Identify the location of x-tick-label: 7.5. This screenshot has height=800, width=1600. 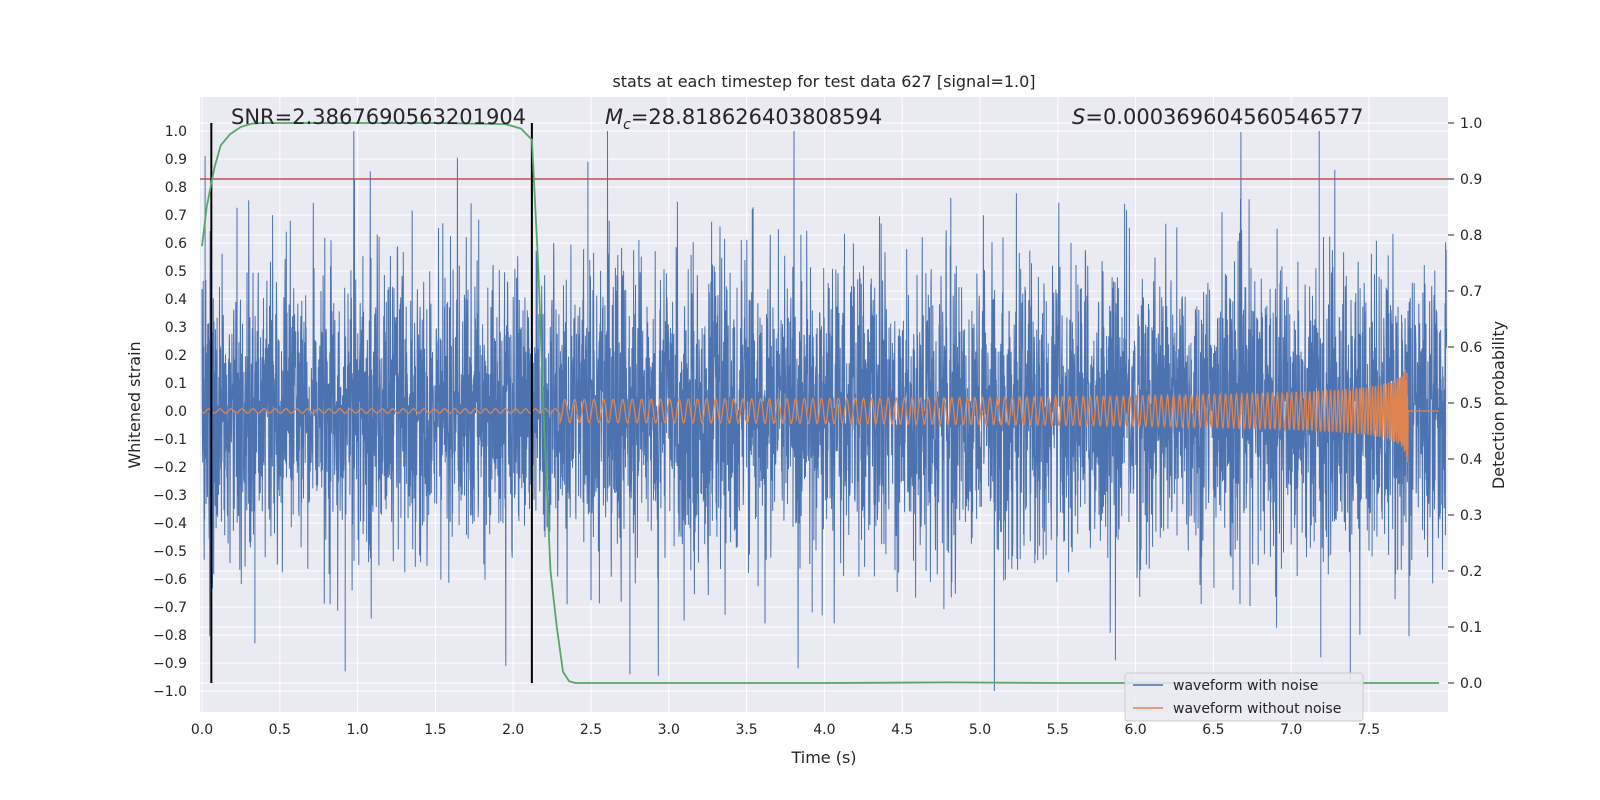
(1369, 730).